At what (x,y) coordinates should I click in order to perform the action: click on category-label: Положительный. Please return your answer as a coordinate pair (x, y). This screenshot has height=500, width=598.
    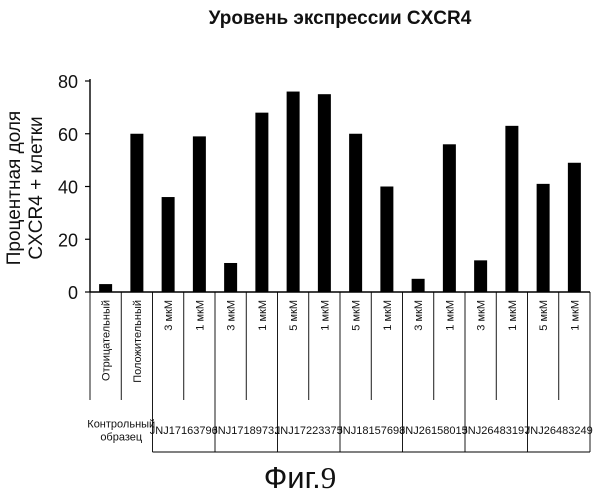
    Looking at the image, I should click on (138, 341).